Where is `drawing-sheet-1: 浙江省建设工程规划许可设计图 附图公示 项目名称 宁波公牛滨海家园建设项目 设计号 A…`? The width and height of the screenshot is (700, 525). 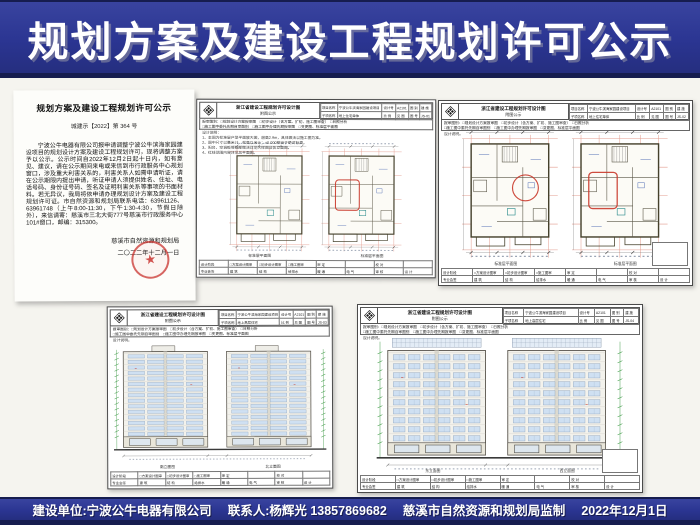 drawing-sheet-1: 浙江省建设工程规划许可设计图 附图公示 项目名称 宁波公牛滨海家园建设项目 设计号 A… is located at coordinates (316, 188).